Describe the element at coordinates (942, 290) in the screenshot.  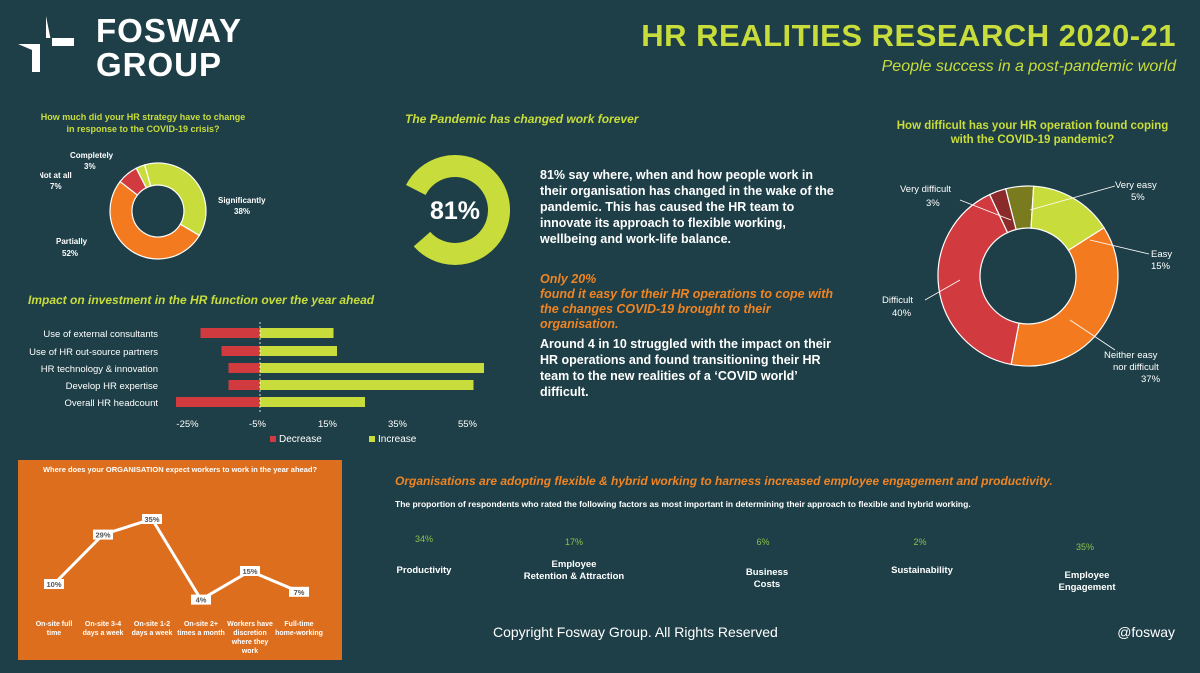
I see `leader-difficult` at that location.